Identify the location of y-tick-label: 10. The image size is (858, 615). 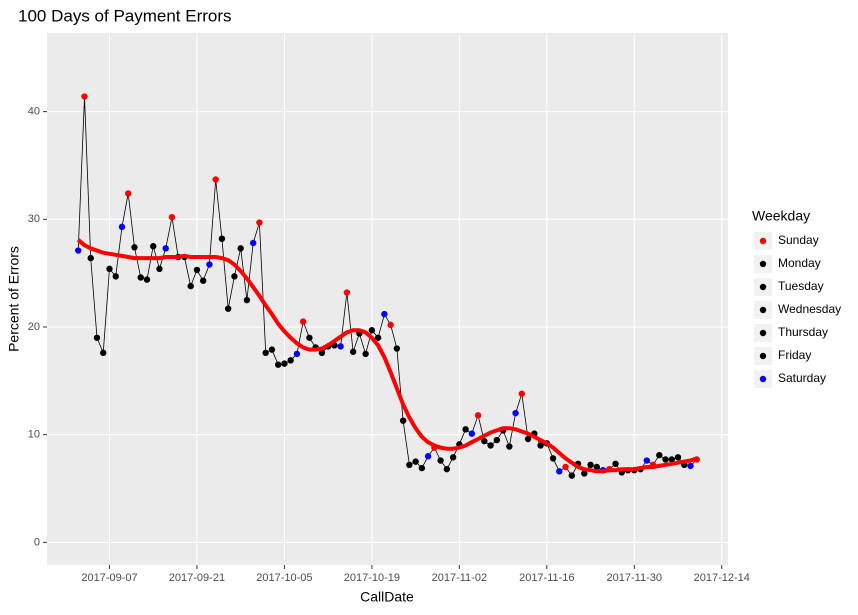
(34, 435).